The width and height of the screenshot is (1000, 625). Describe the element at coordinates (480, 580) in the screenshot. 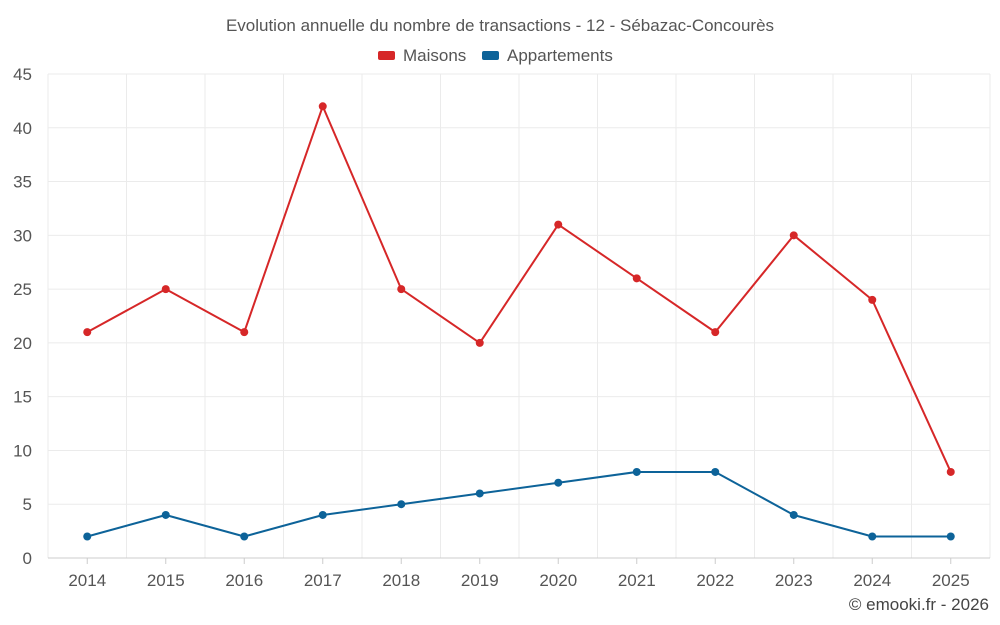

I see `x-tick-label: 2019` at that location.